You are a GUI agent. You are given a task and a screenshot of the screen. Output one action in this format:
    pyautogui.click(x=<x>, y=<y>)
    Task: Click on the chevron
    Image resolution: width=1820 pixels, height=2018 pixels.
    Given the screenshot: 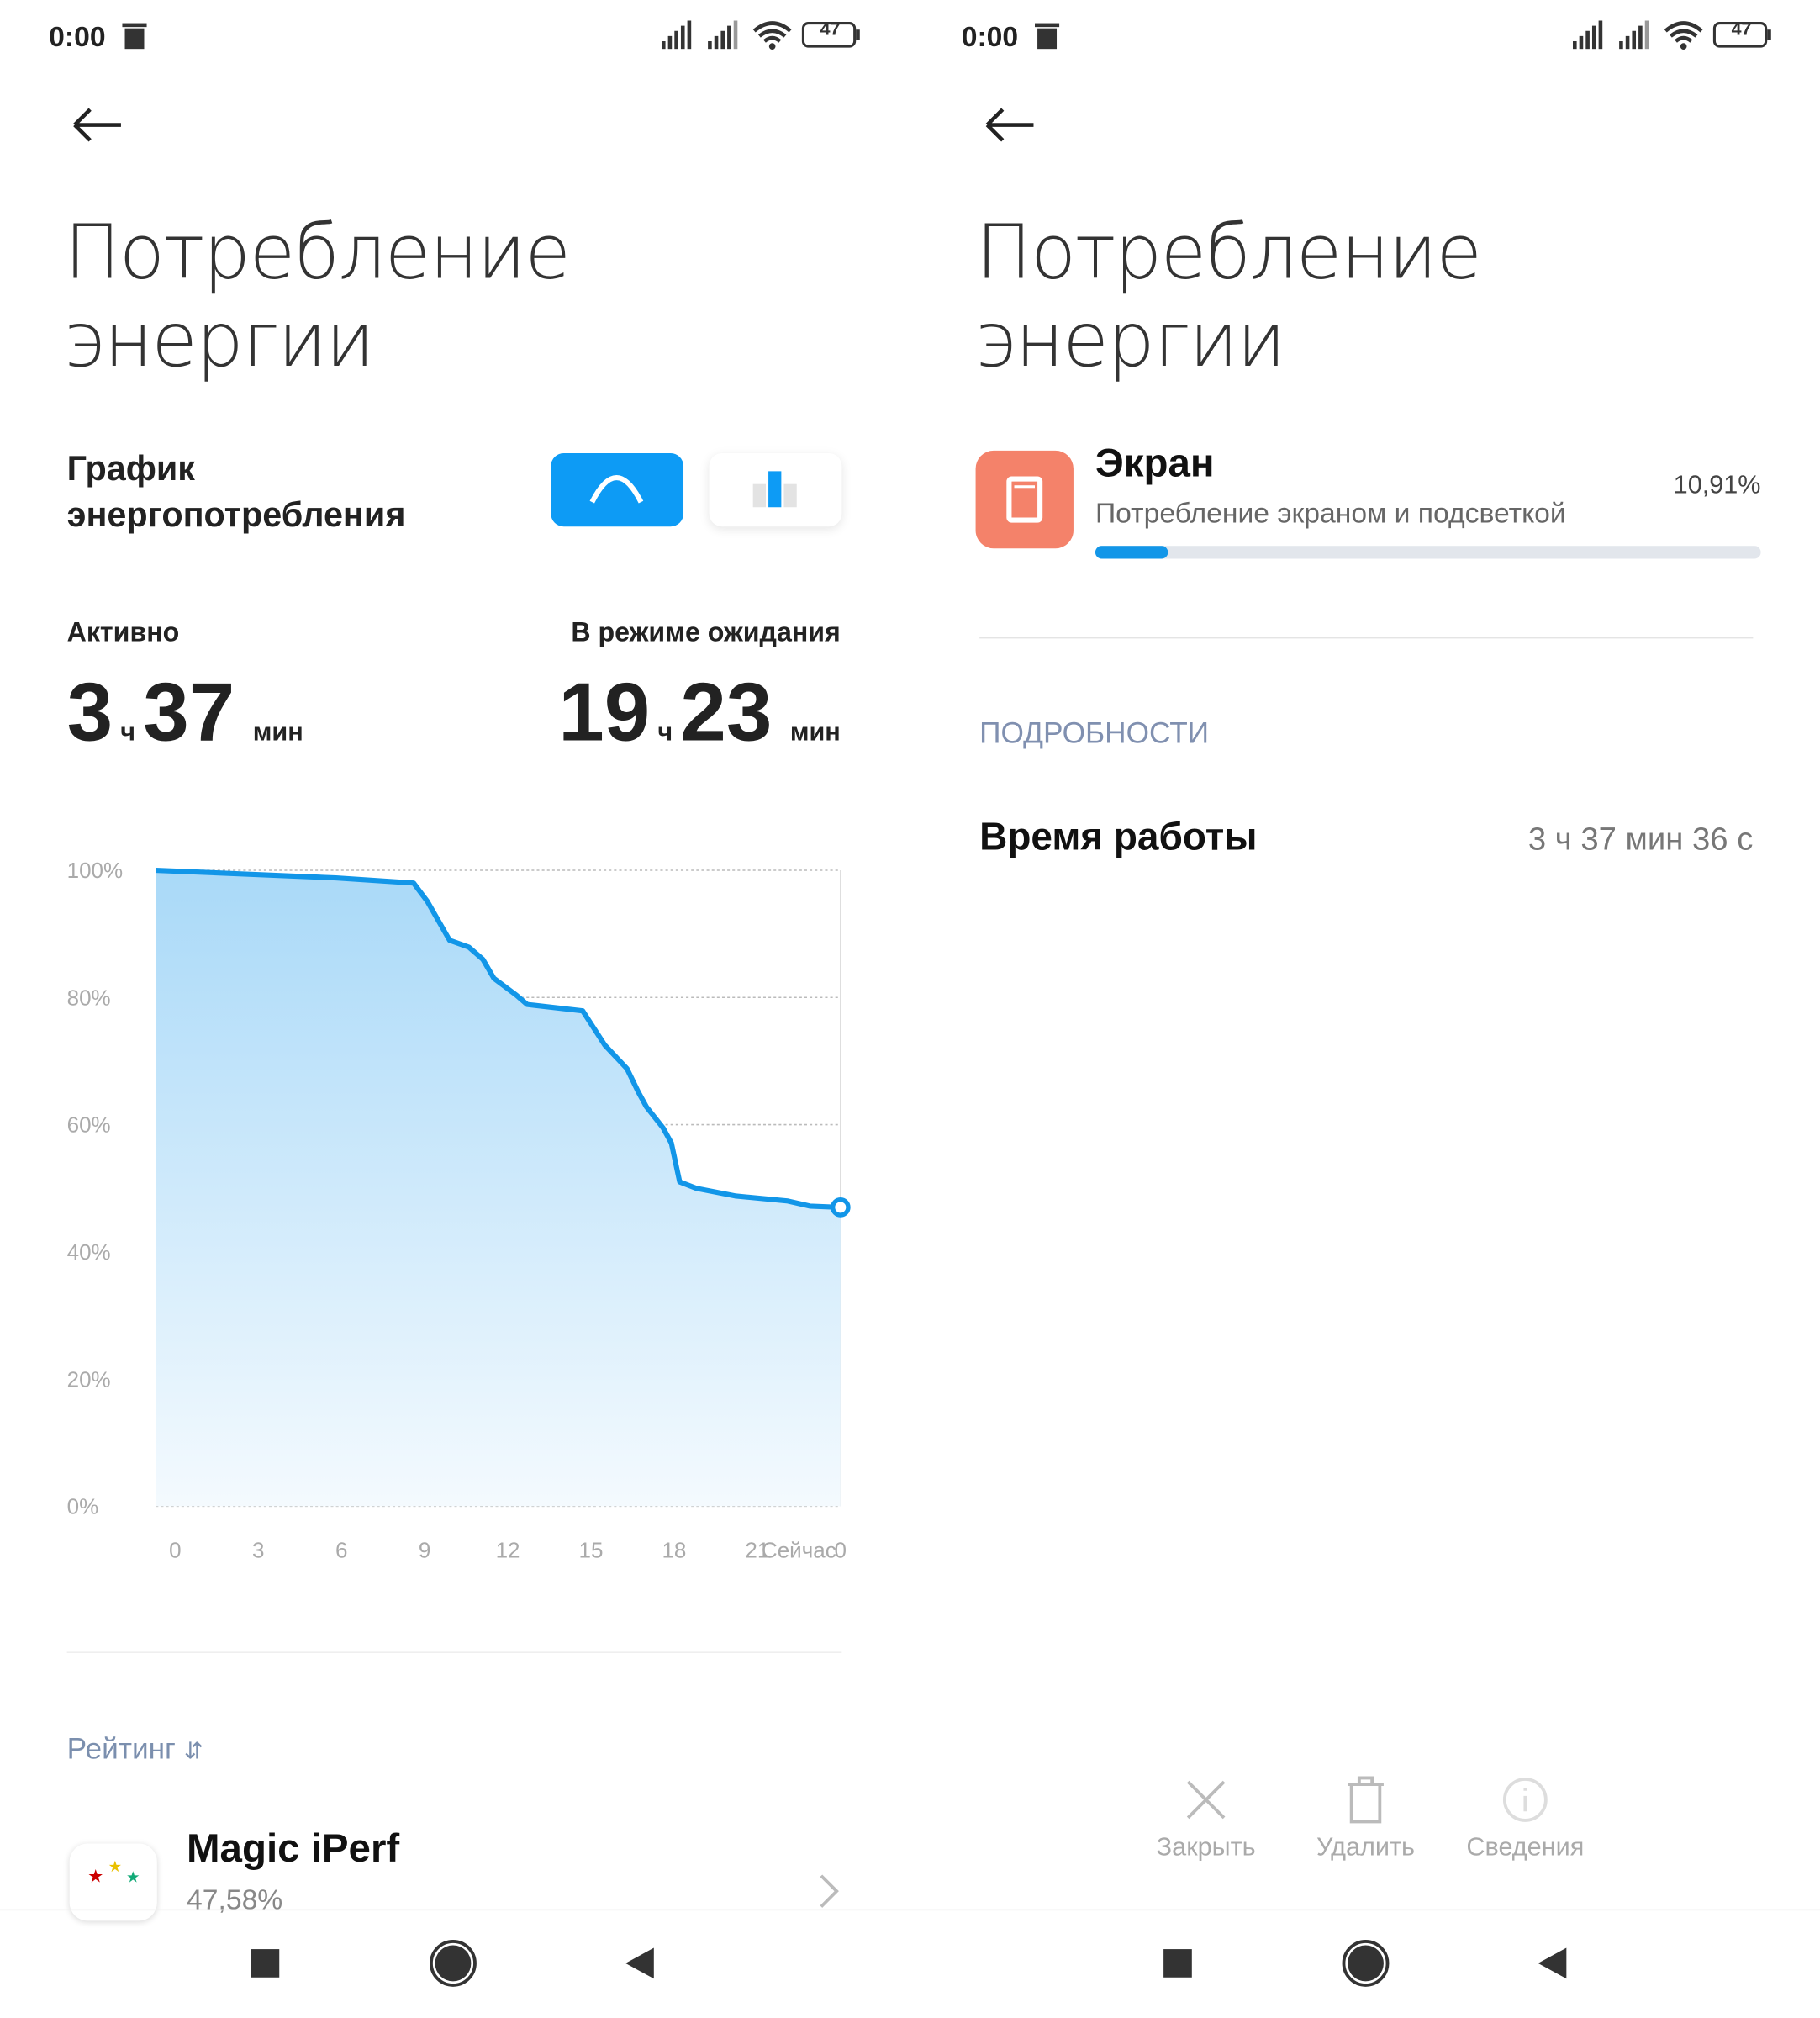 What is the action you would take?
    pyautogui.click(x=829, y=1891)
    